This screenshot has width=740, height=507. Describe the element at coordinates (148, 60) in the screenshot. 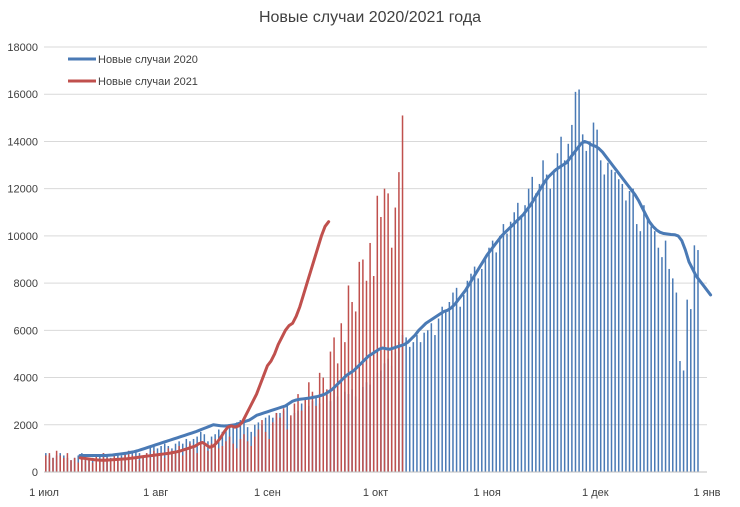

I see `legend-label: Новые случаи 2020` at that location.